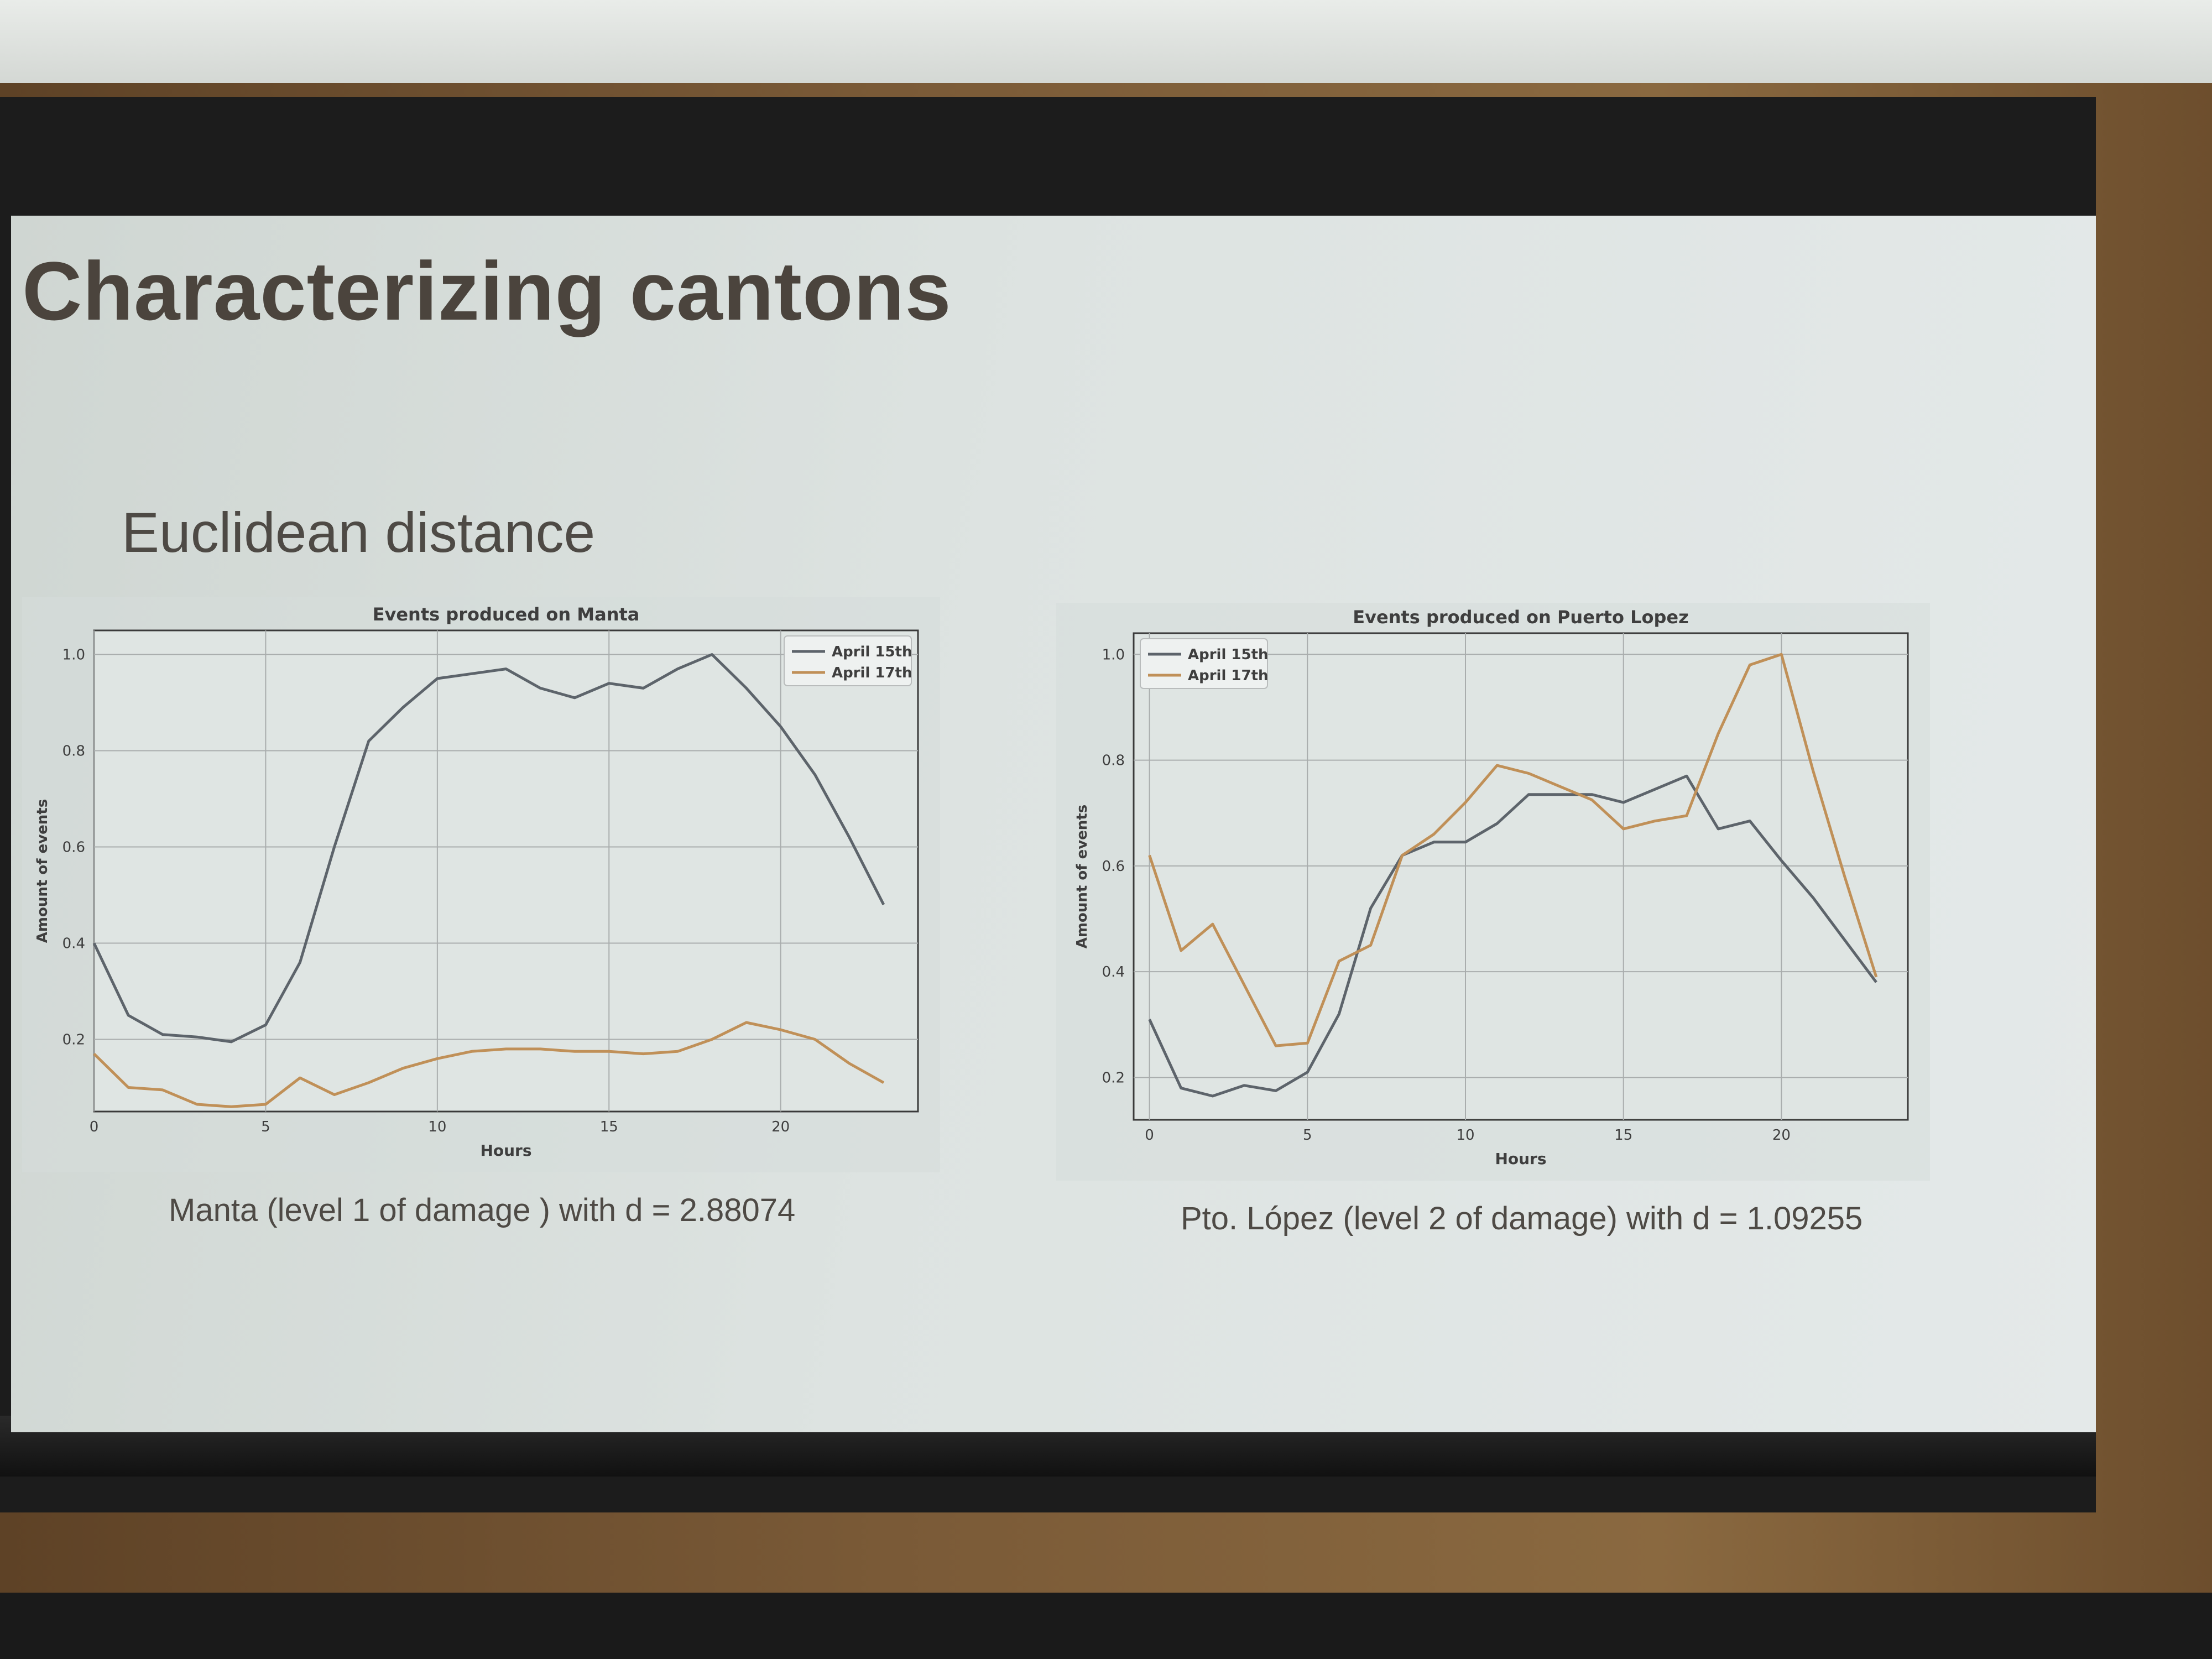 The height and width of the screenshot is (1659, 2212). Describe the element at coordinates (507, 615) in the screenshot. I see `chart-title: Events produced on Manta` at that location.